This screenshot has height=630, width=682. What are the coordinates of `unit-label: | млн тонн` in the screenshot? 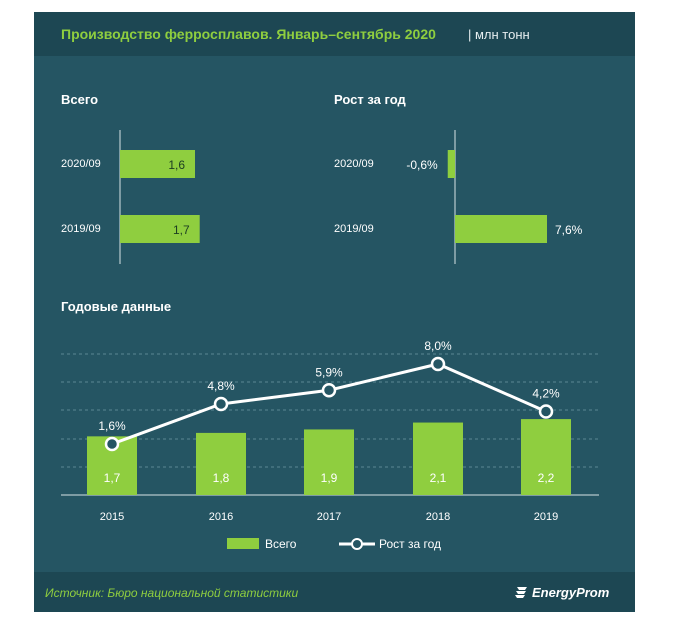 It's located at (499, 34).